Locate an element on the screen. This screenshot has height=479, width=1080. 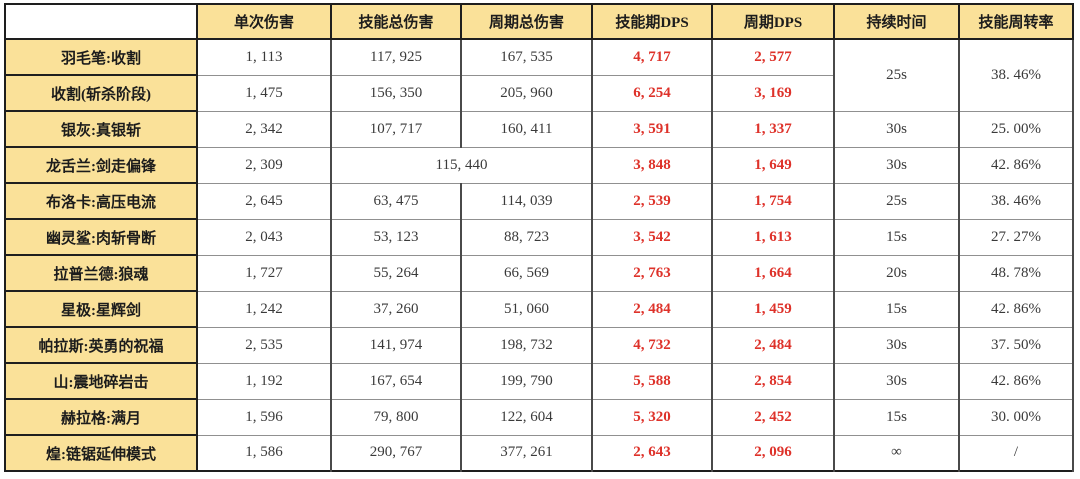
cell-skill-total-damage: 53, 123 is located at coordinates (396, 237).